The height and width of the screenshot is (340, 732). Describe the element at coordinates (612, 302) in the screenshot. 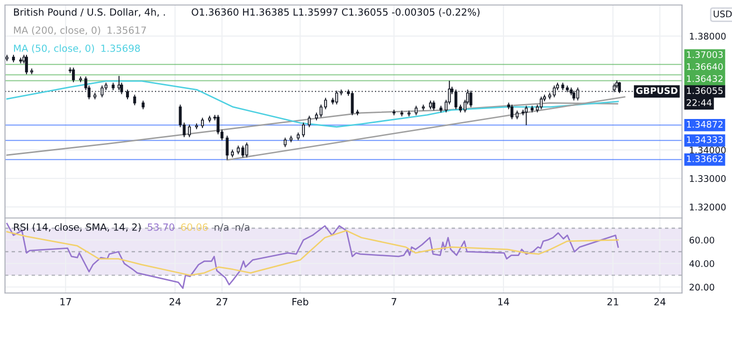

I see `x-tick-label: 21` at that location.